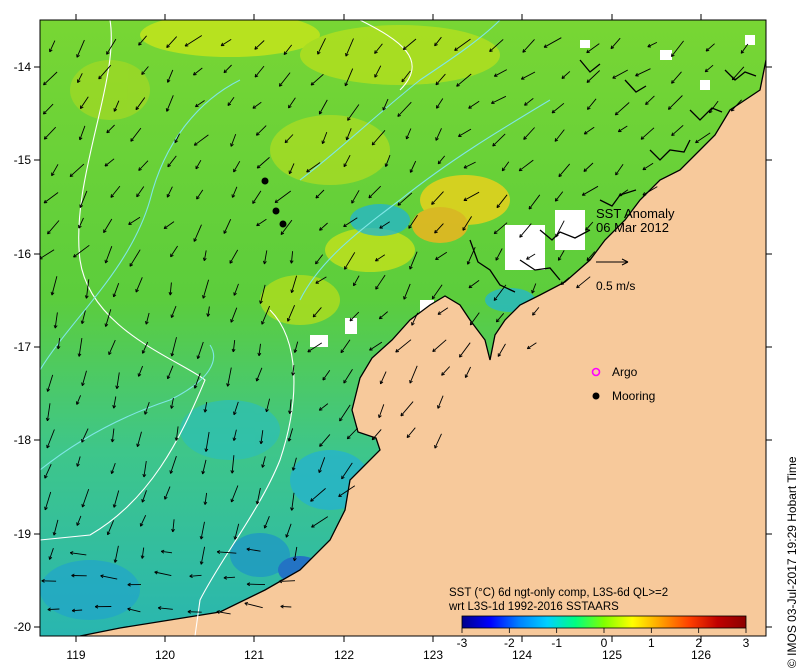  I want to click on argo-legend-icon, so click(596, 372).